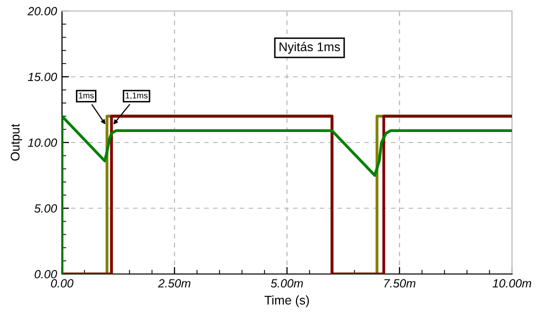  I want to click on x-axis-title: Time (s), so click(286, 301).